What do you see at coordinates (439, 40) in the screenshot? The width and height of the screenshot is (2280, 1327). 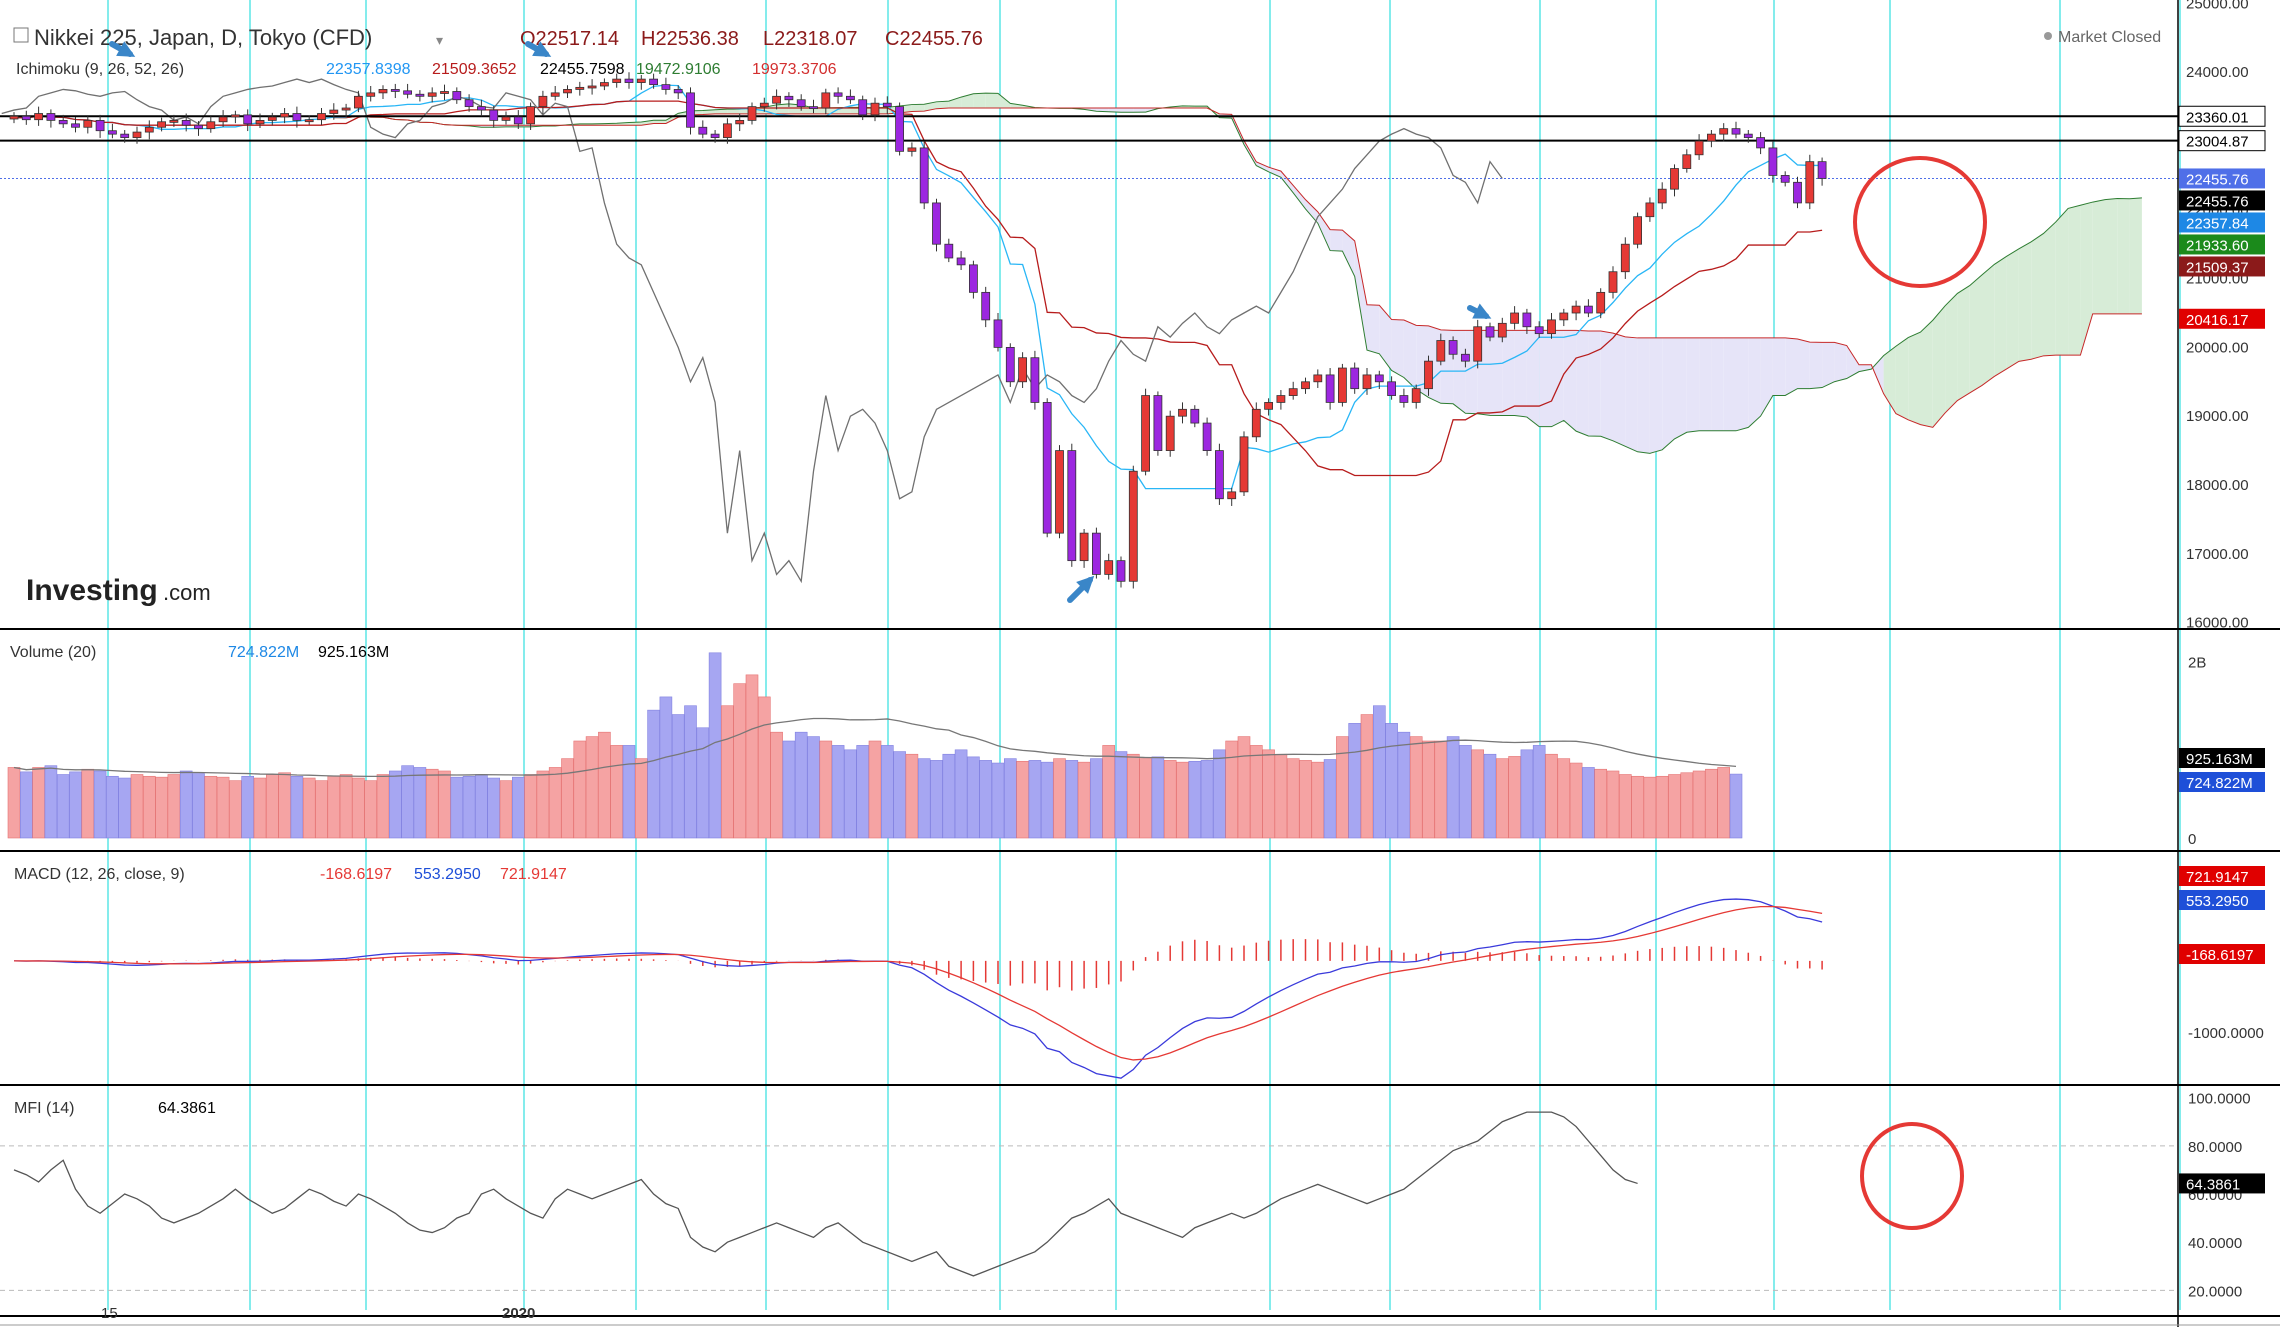 I see `chevron-down-icon: ▾` at bounding box center [439, 40].